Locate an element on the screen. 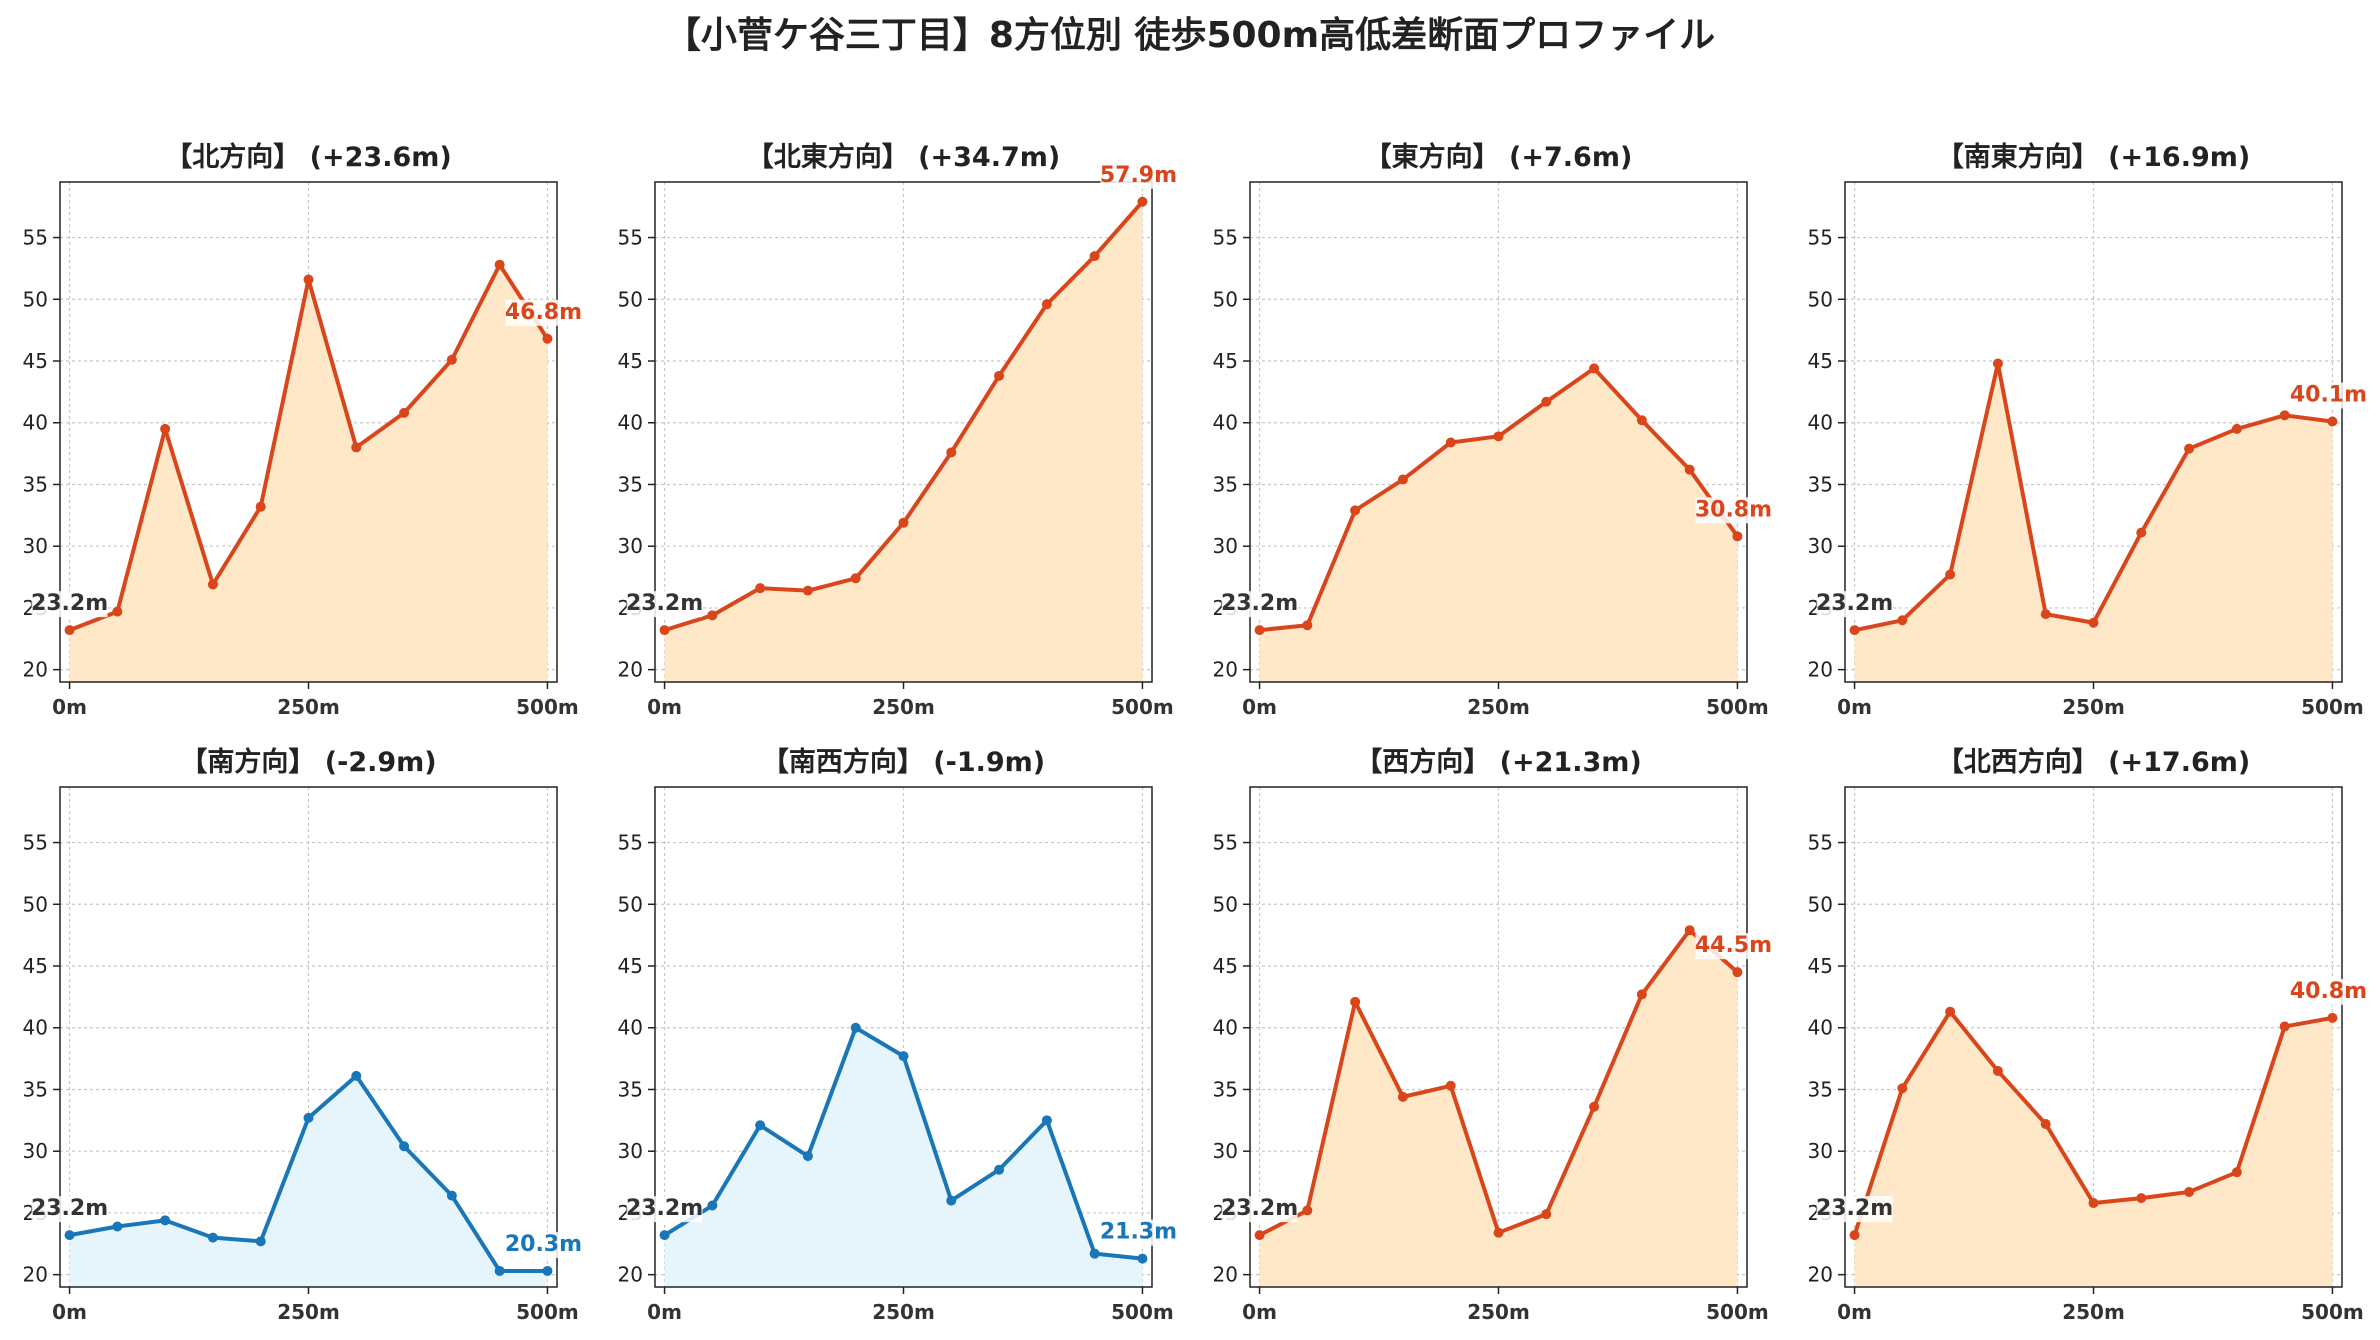 The height and width of the screenshot is (1340, 2380). end-label: 20.3m is located at coordinates (543, 1244).